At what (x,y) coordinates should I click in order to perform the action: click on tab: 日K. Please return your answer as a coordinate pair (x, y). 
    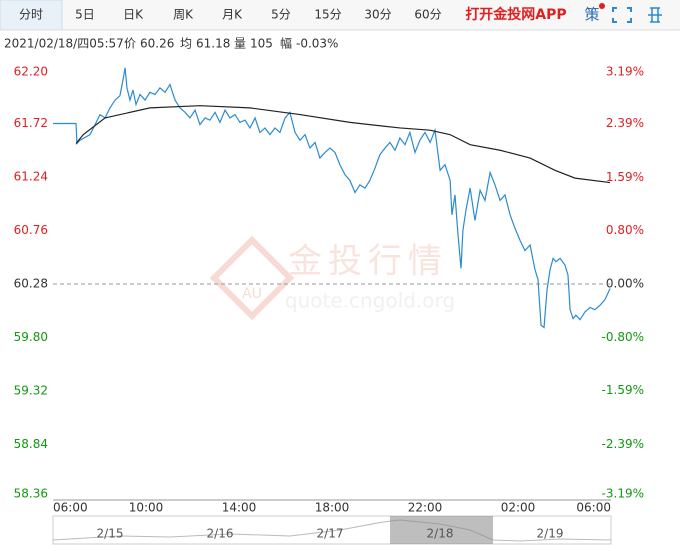
    Looking at the image, I should click on (133, 15).